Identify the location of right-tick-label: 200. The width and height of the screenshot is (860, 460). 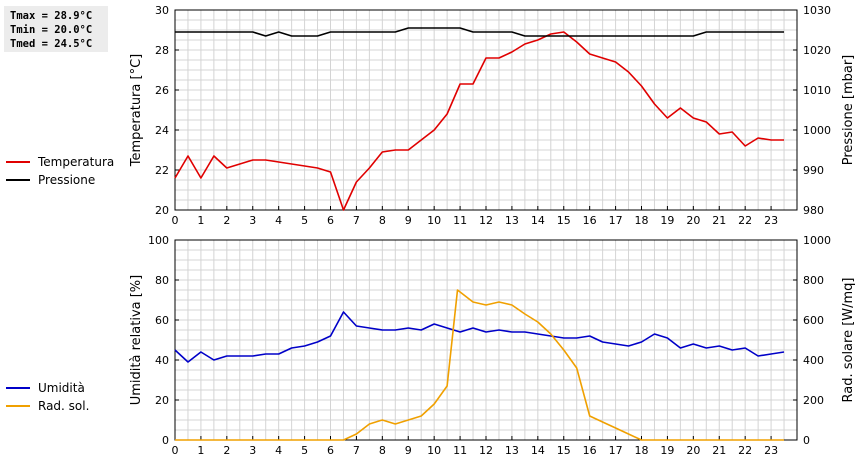
(813, 400).